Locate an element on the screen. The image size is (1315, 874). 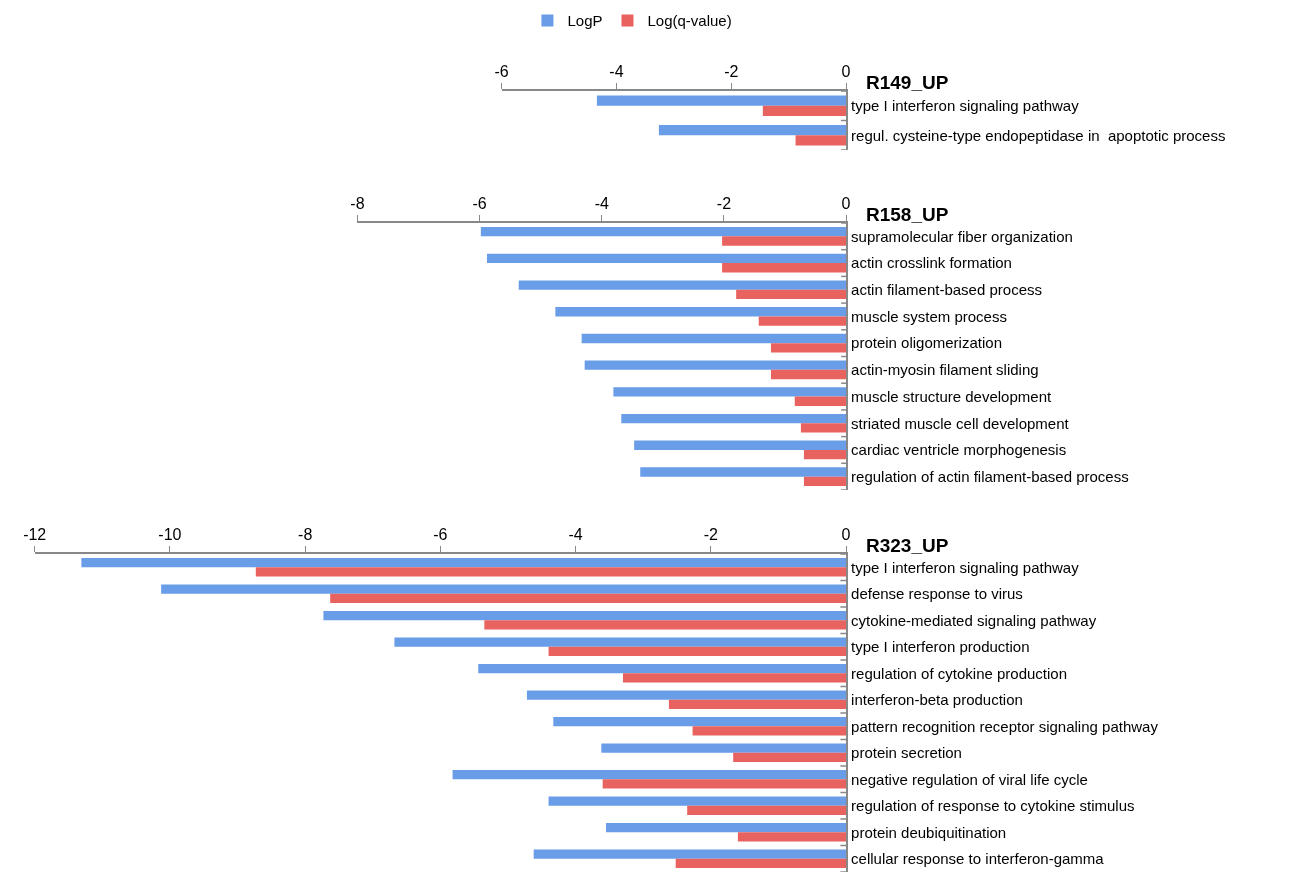
y-tick-label: actin-myosin filament sliding is located at coordinates (945, 370).